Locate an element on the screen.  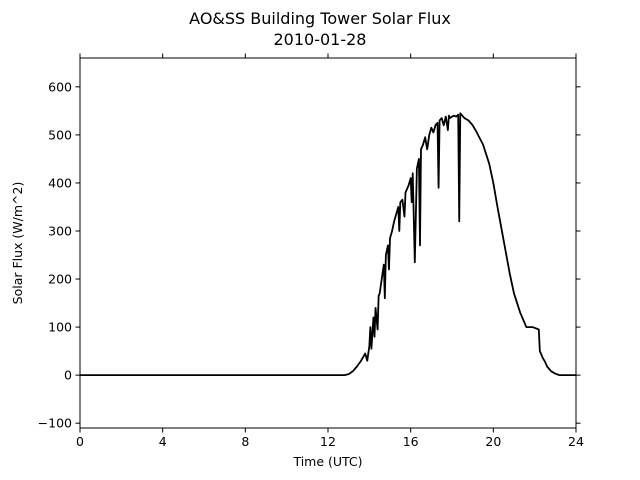
y-tick-label-2: 100 is located at coordinates (60, 327).